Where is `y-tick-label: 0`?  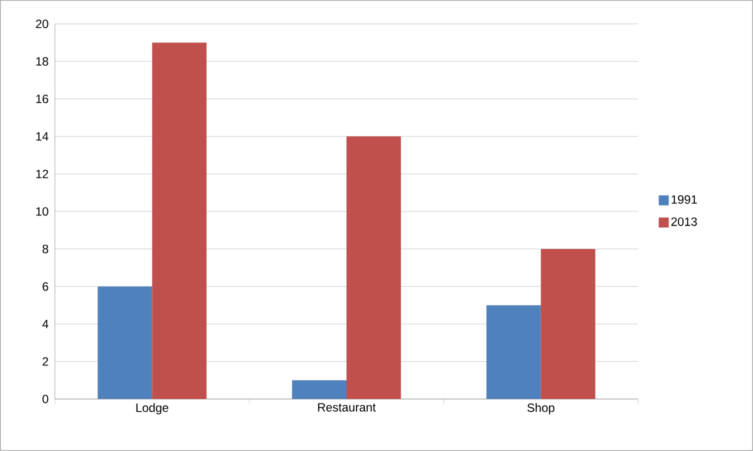
y-tick-label: 0 is located at coordinates (45, 399).